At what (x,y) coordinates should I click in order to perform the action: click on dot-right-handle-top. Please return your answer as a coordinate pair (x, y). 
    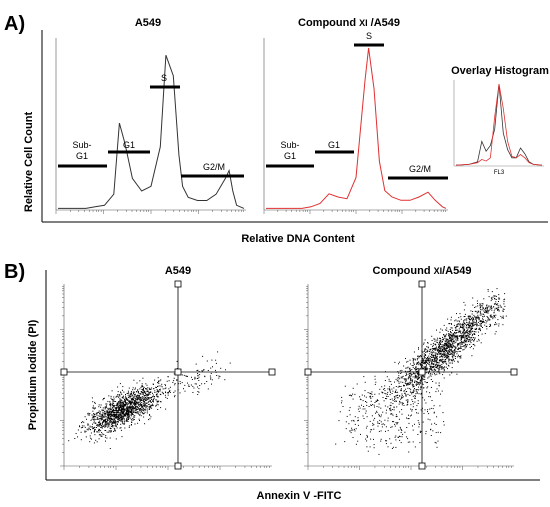
    Looking at the image, I should click on (422, 284).